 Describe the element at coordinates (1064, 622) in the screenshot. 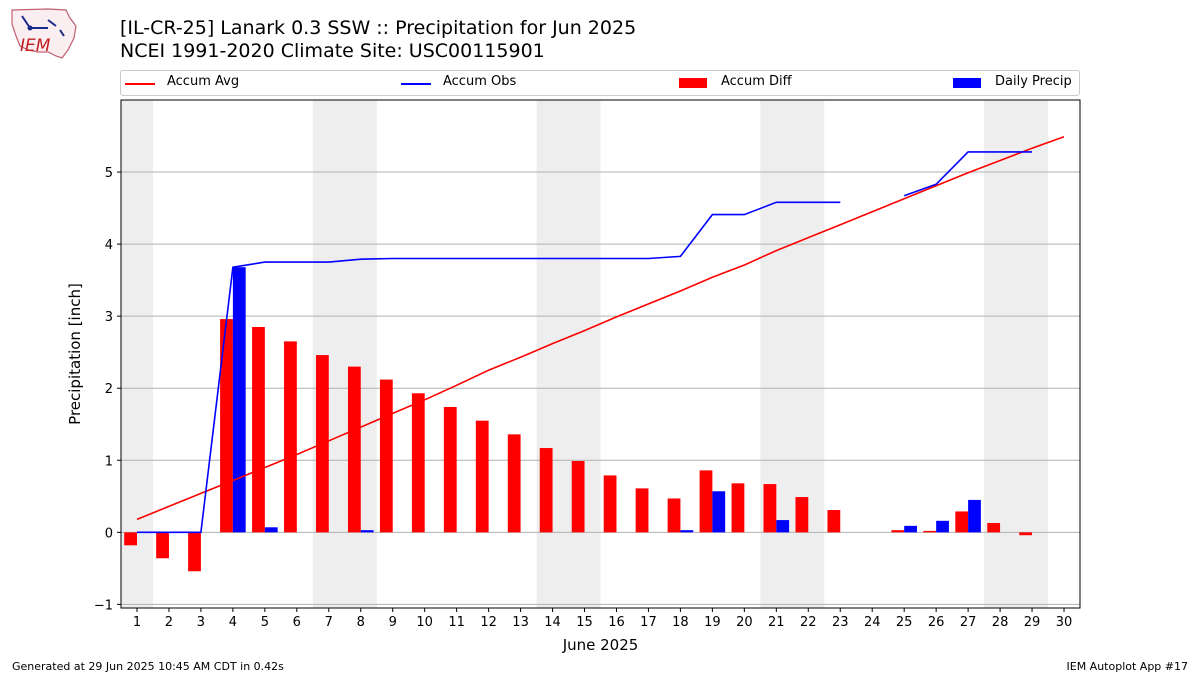

I see `x-tick-label: 30` at that location.